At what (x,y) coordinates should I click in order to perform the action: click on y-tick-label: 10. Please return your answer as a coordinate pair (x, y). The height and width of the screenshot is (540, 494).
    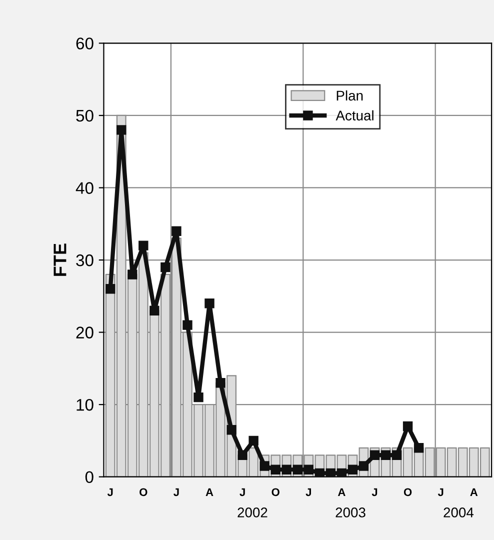
    Looking at the image, I should click on (85, 404).